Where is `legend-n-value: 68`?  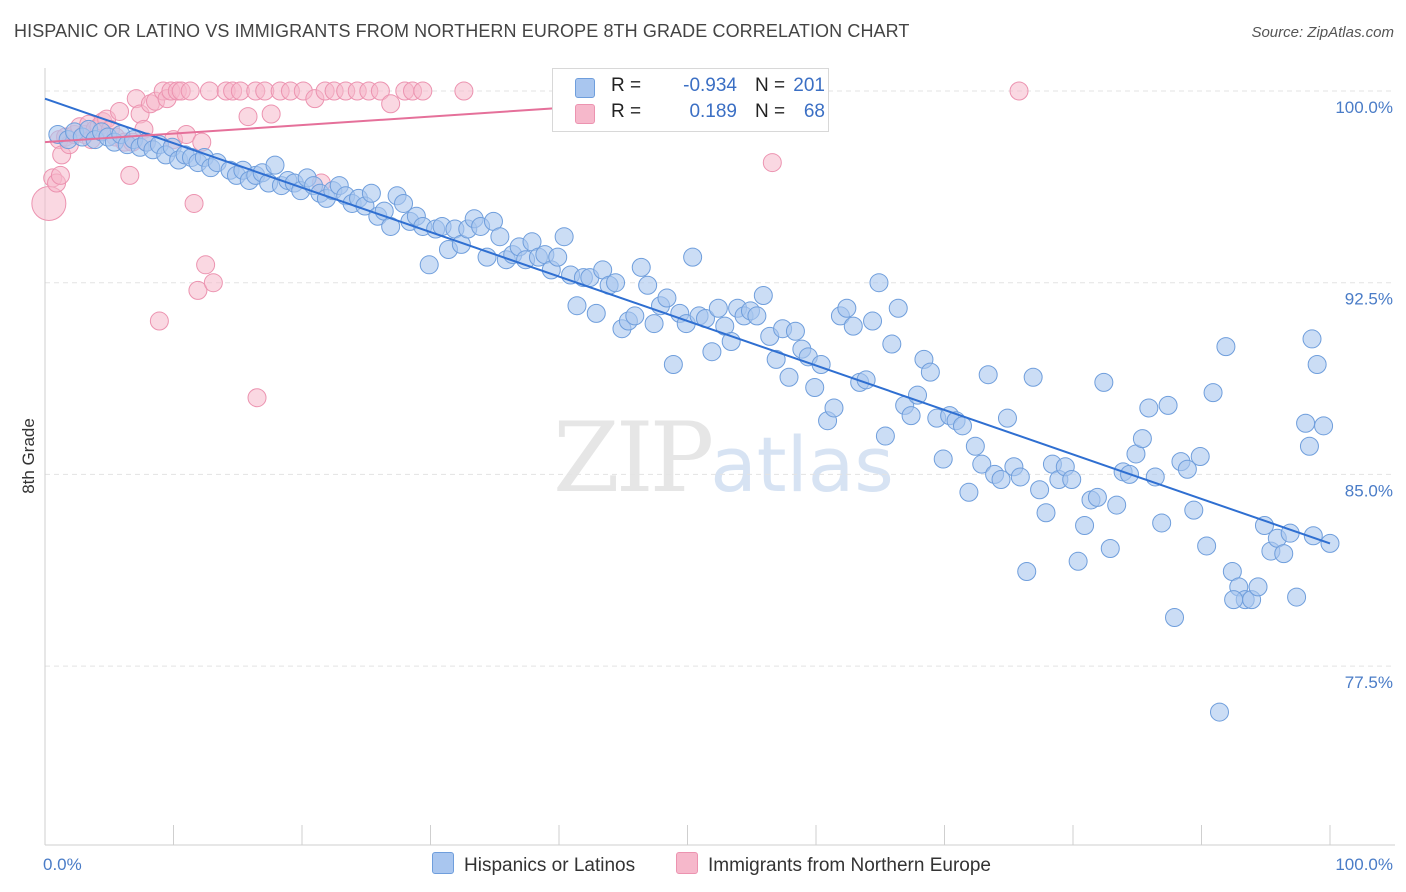 legend-n-value: 68 is located at coordinates (814, 111).